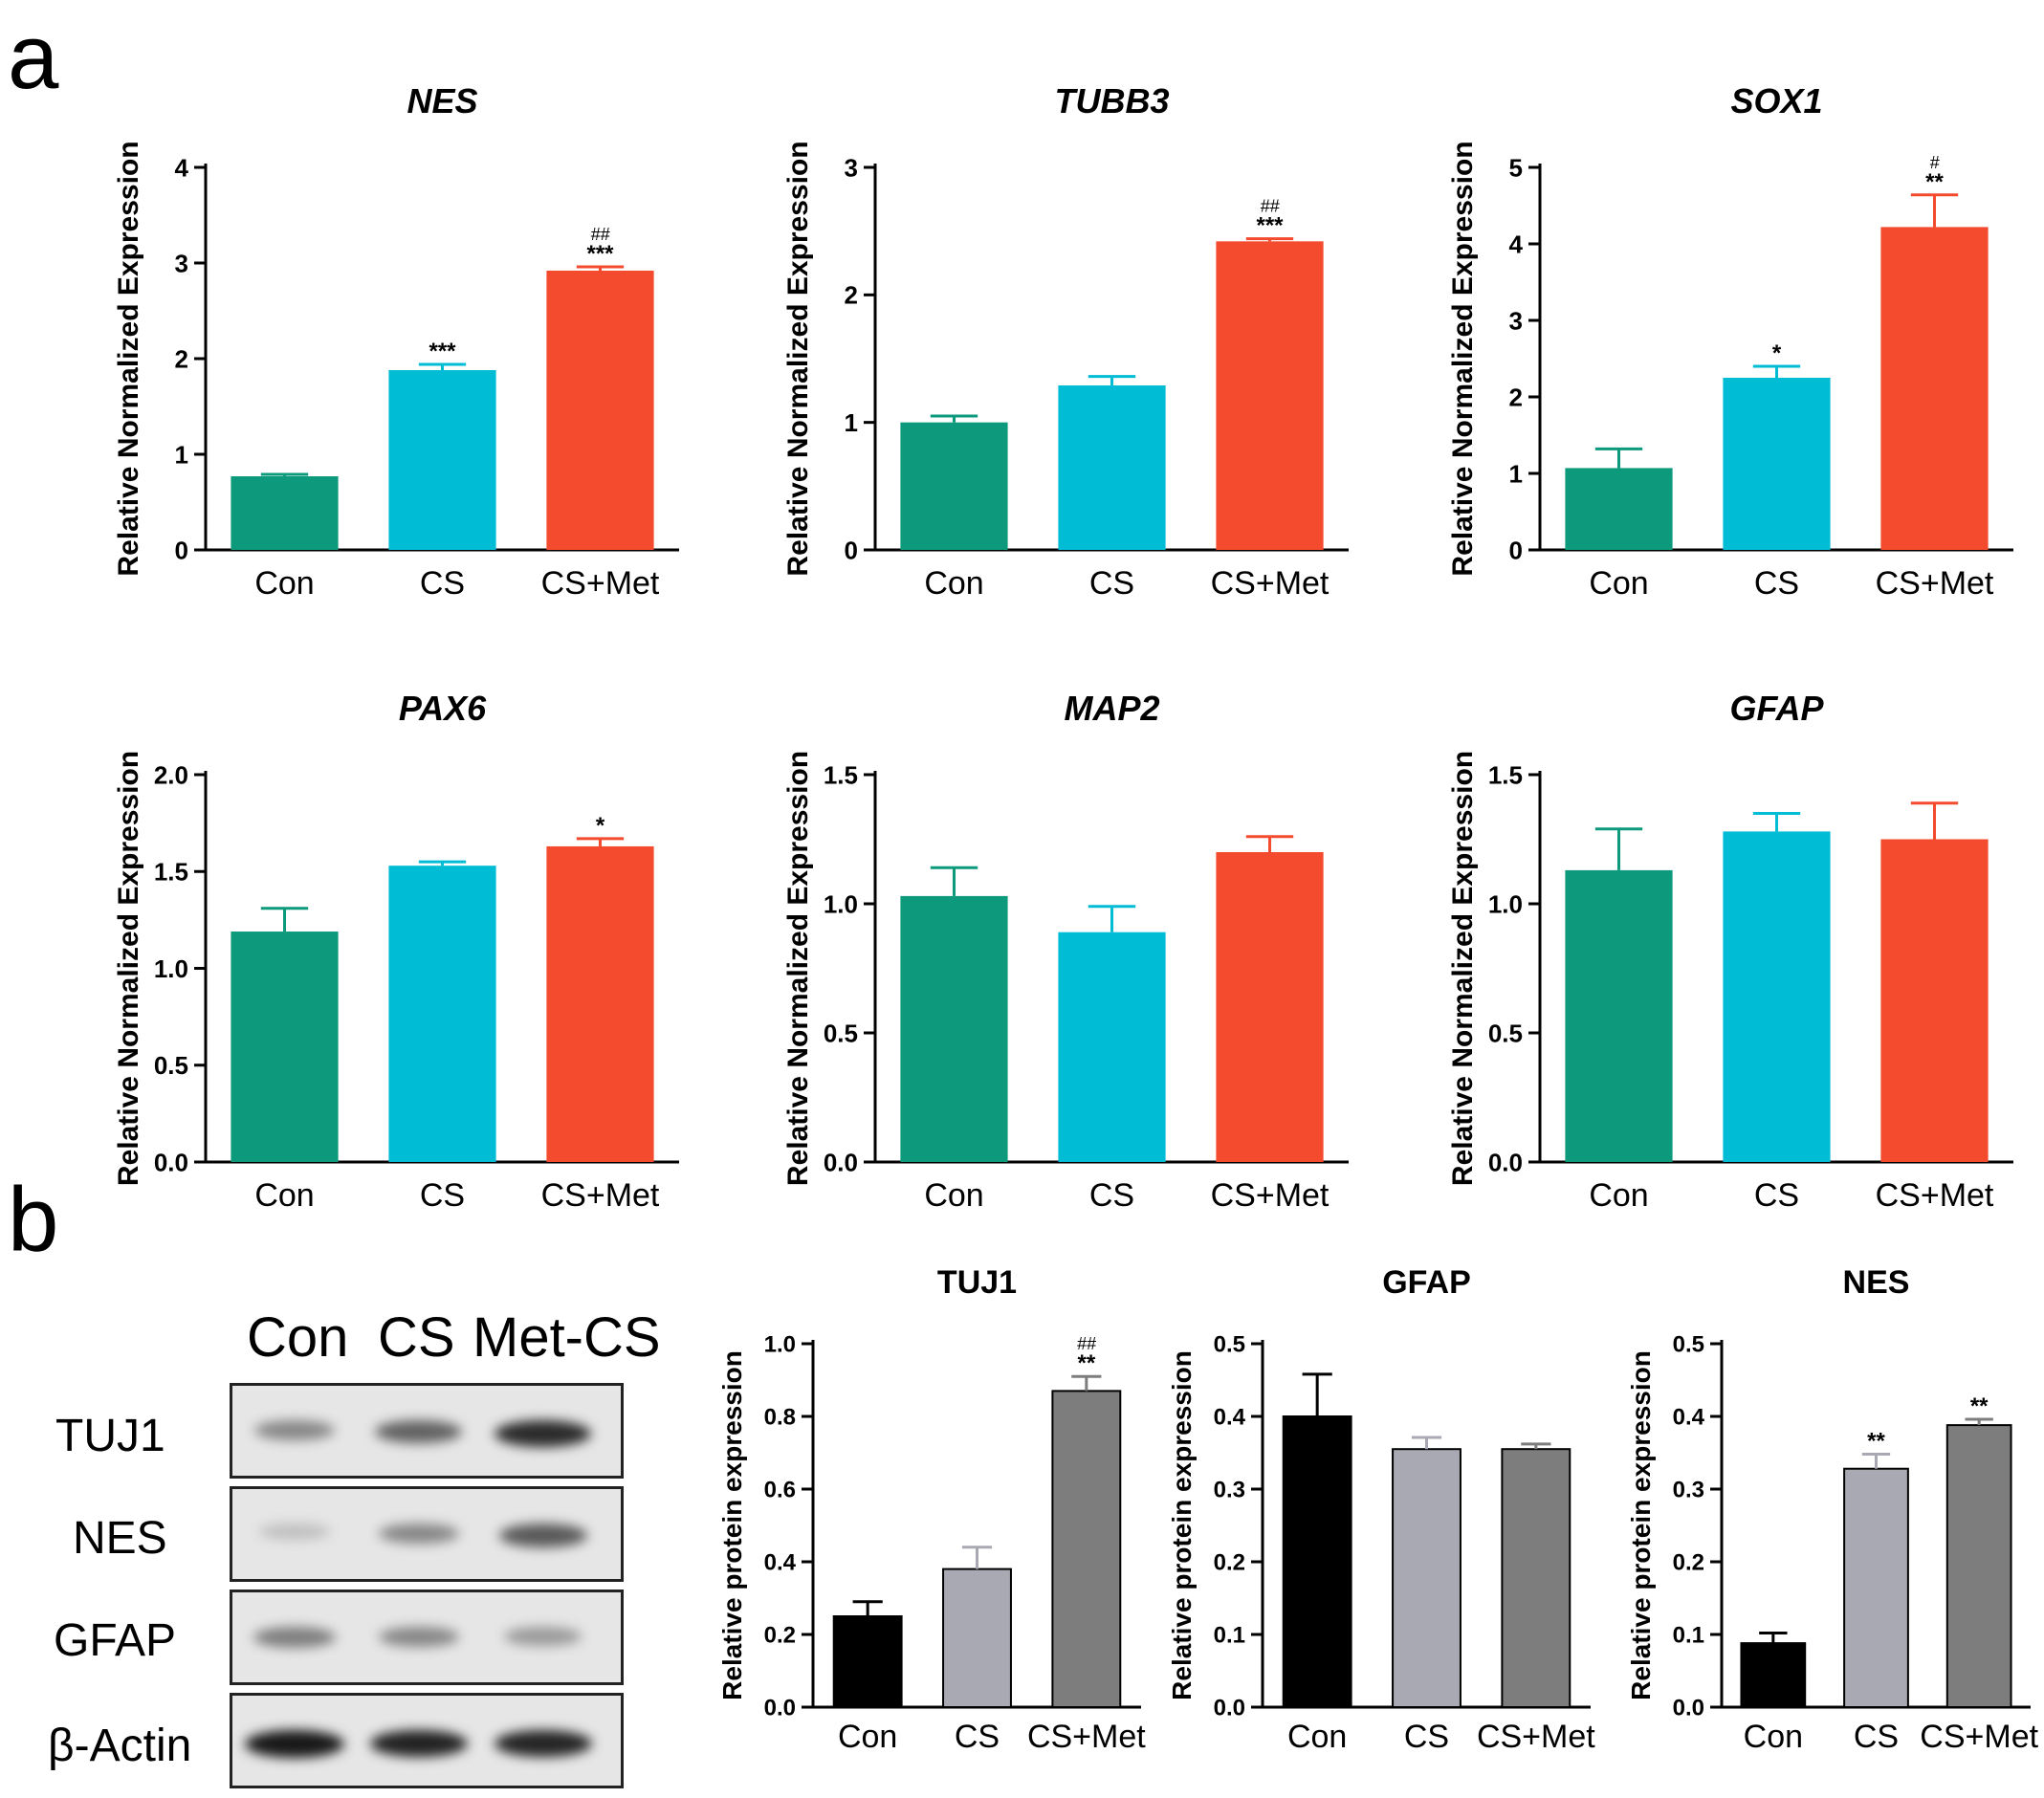 This screenshot has width=2044, height=1798. Describe the element at coordinates (1641, 1525) in the screenshot. I see `y-axis-label: Relative protein expression` at that location.